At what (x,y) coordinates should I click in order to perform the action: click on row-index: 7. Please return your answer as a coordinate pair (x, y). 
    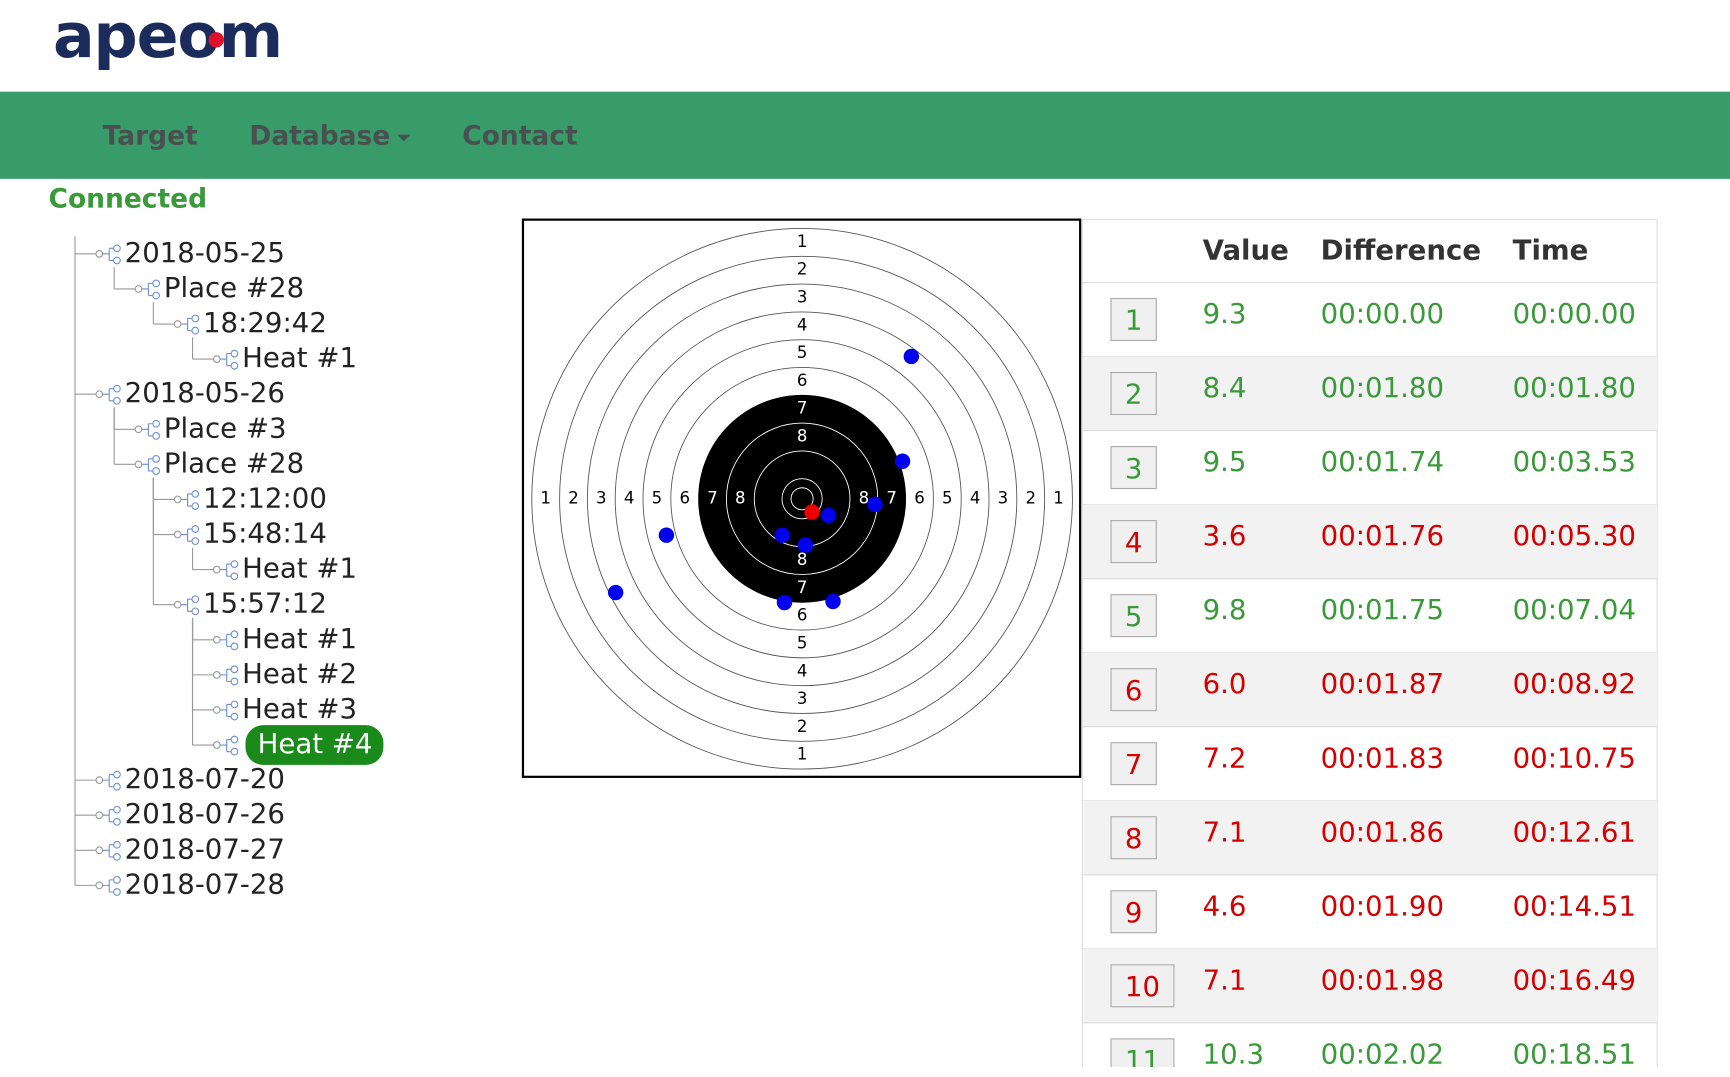
    Looking at the image, I should click on (1134, 764).